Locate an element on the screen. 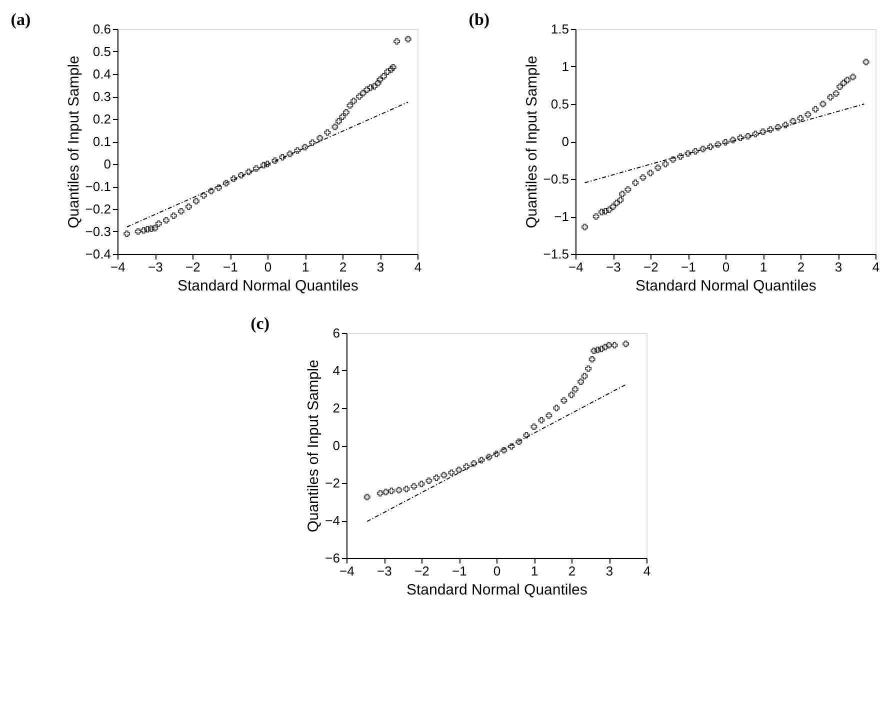  x-axis-title: Standard Normal Quantiles is located at coordinates (267, 286).